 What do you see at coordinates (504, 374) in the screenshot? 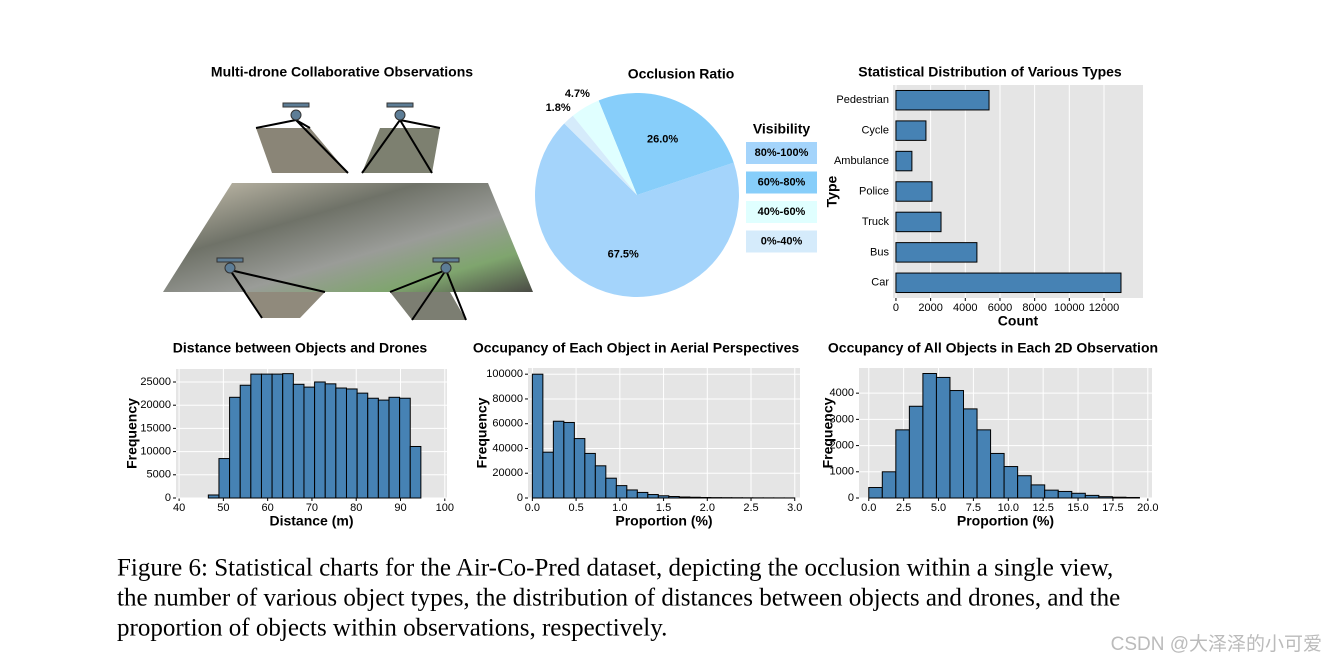
I see `y-tick-label: 100000` at bounding box center [504, 374].